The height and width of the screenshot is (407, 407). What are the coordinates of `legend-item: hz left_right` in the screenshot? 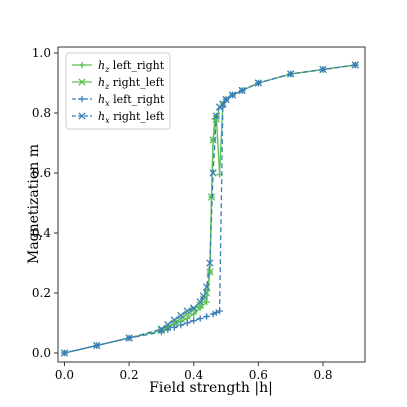 It's located at (118, 66).